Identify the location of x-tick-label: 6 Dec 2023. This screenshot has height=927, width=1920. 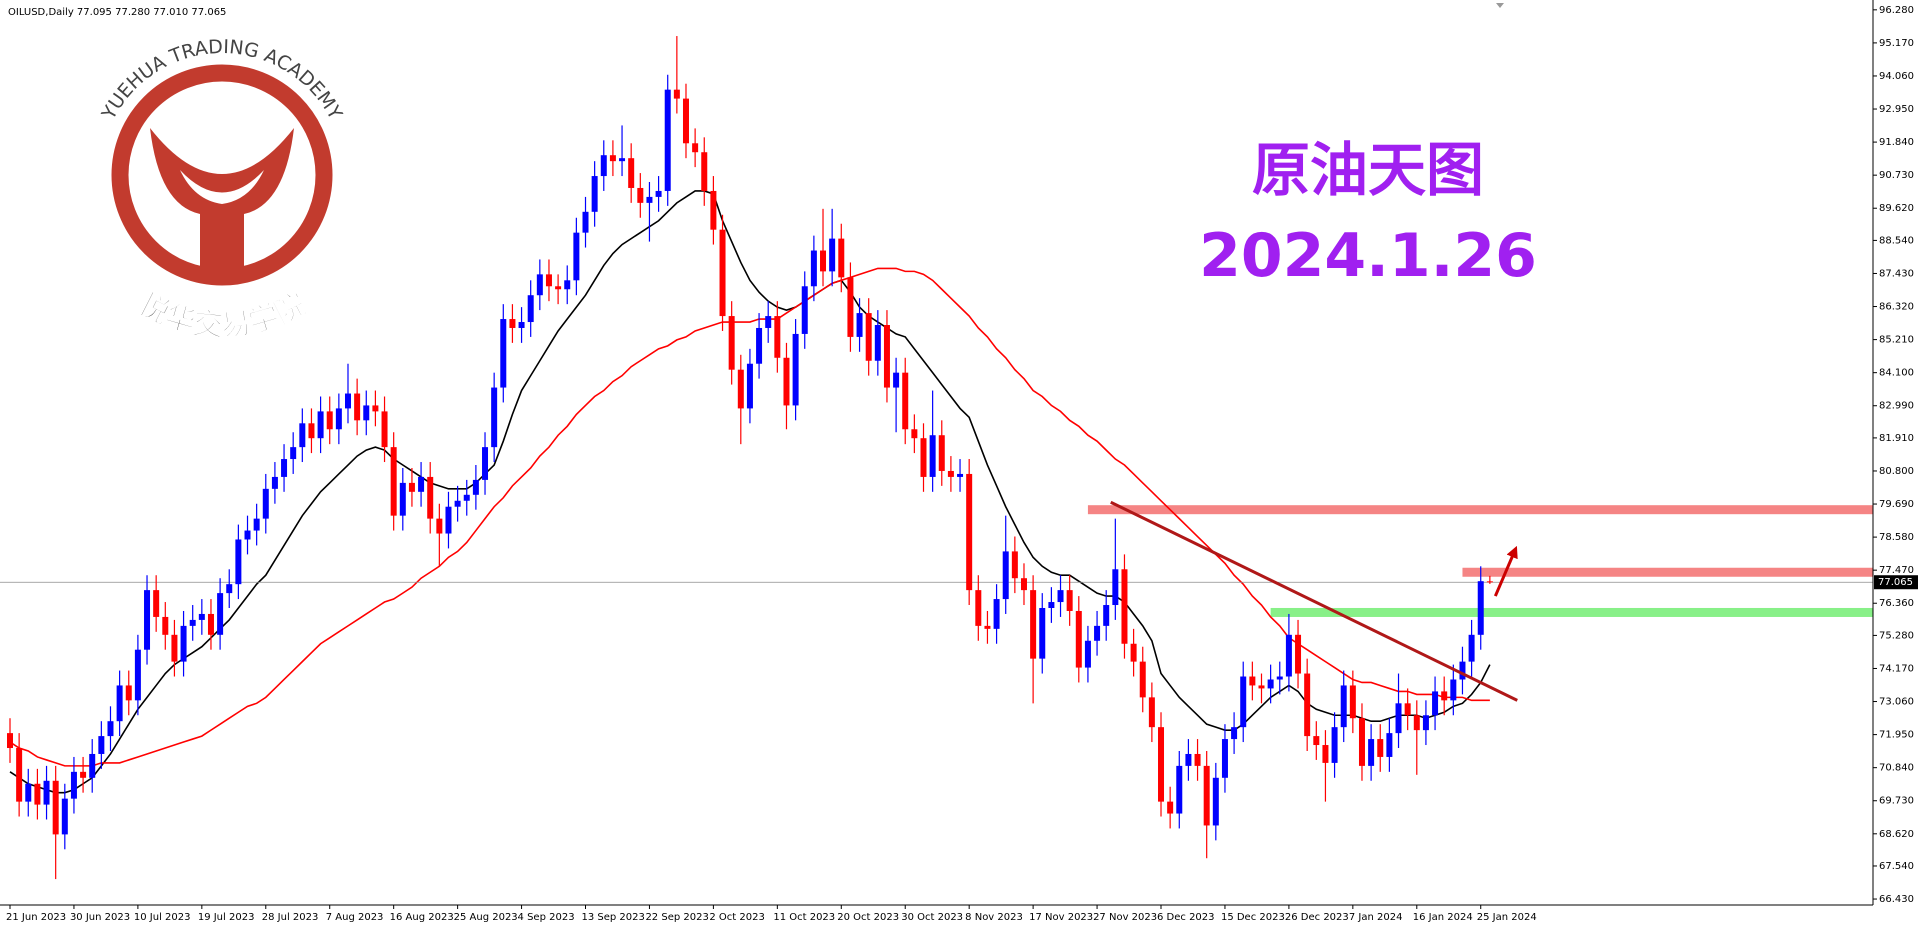
(1186, 917).